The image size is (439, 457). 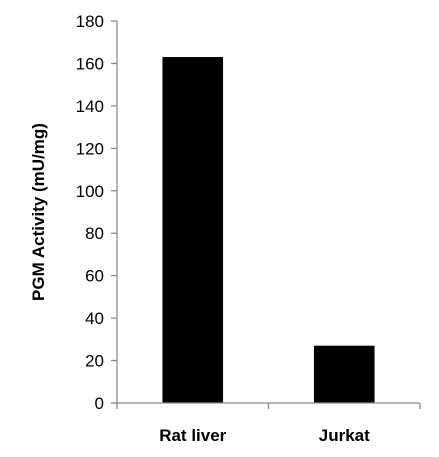 What do you see at coordinates (94, 361) in the screenshot?
I see `y-tick-label: 20` at bounding box center [94, 361].